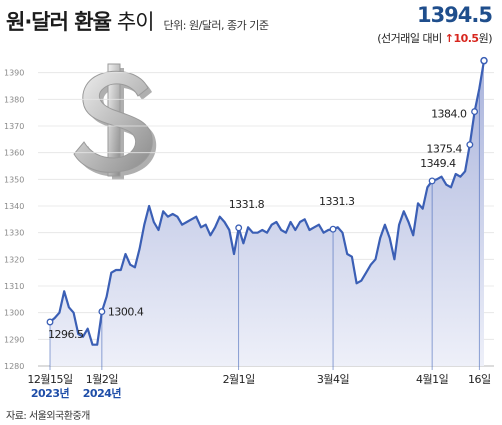 Image resolution: width=502 pixels, height=425 pixels. Describe the element at coordinates (449, 114) in the screenshot. I see `data-label: 1384.0` at that location.